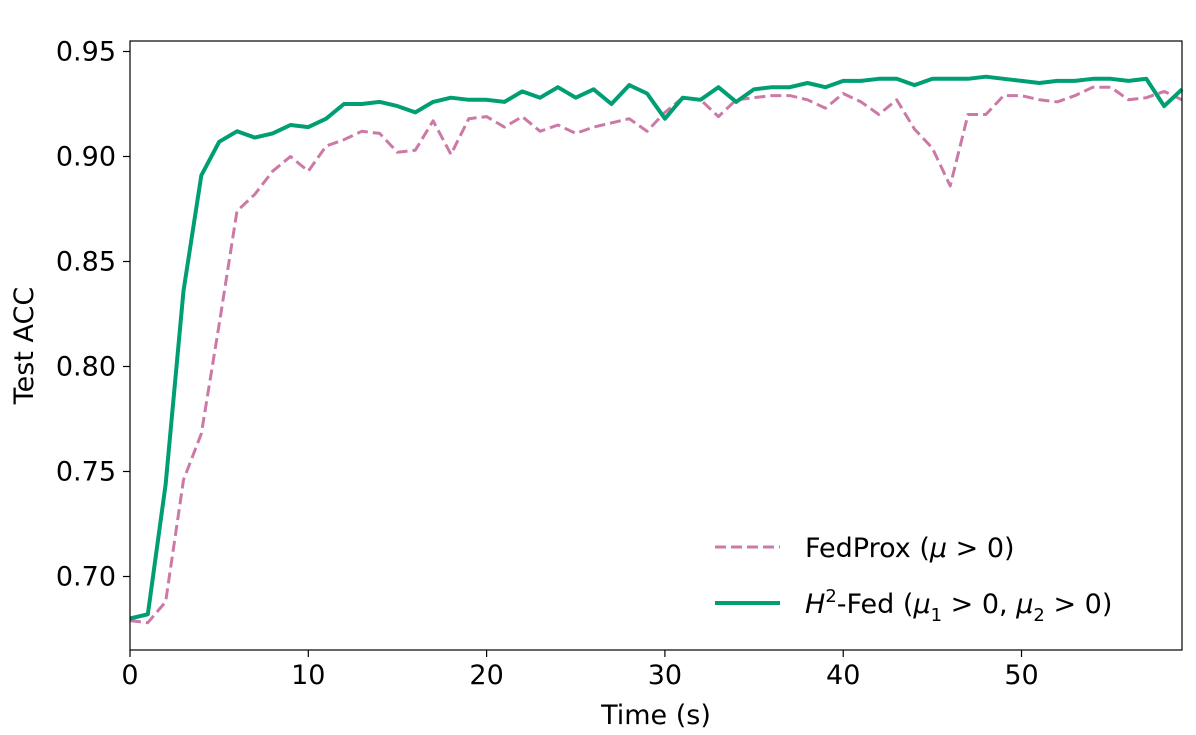 The image size is (1196, 735). What do you see at coordinates (86, 52) in the screenshot?
I see `y-tick-label: 0.95` at bounding box center [86, 52].